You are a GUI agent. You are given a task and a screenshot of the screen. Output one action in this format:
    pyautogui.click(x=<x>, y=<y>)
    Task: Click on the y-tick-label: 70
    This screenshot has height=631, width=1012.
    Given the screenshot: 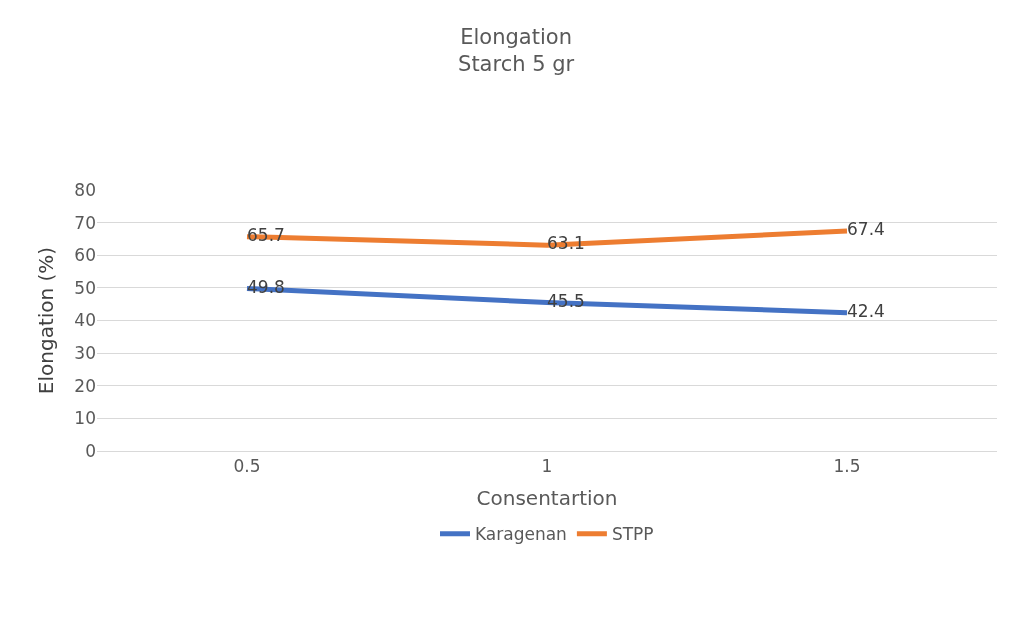 What is the action you would take?
    pyautogui.click(x=85, y=222)
    